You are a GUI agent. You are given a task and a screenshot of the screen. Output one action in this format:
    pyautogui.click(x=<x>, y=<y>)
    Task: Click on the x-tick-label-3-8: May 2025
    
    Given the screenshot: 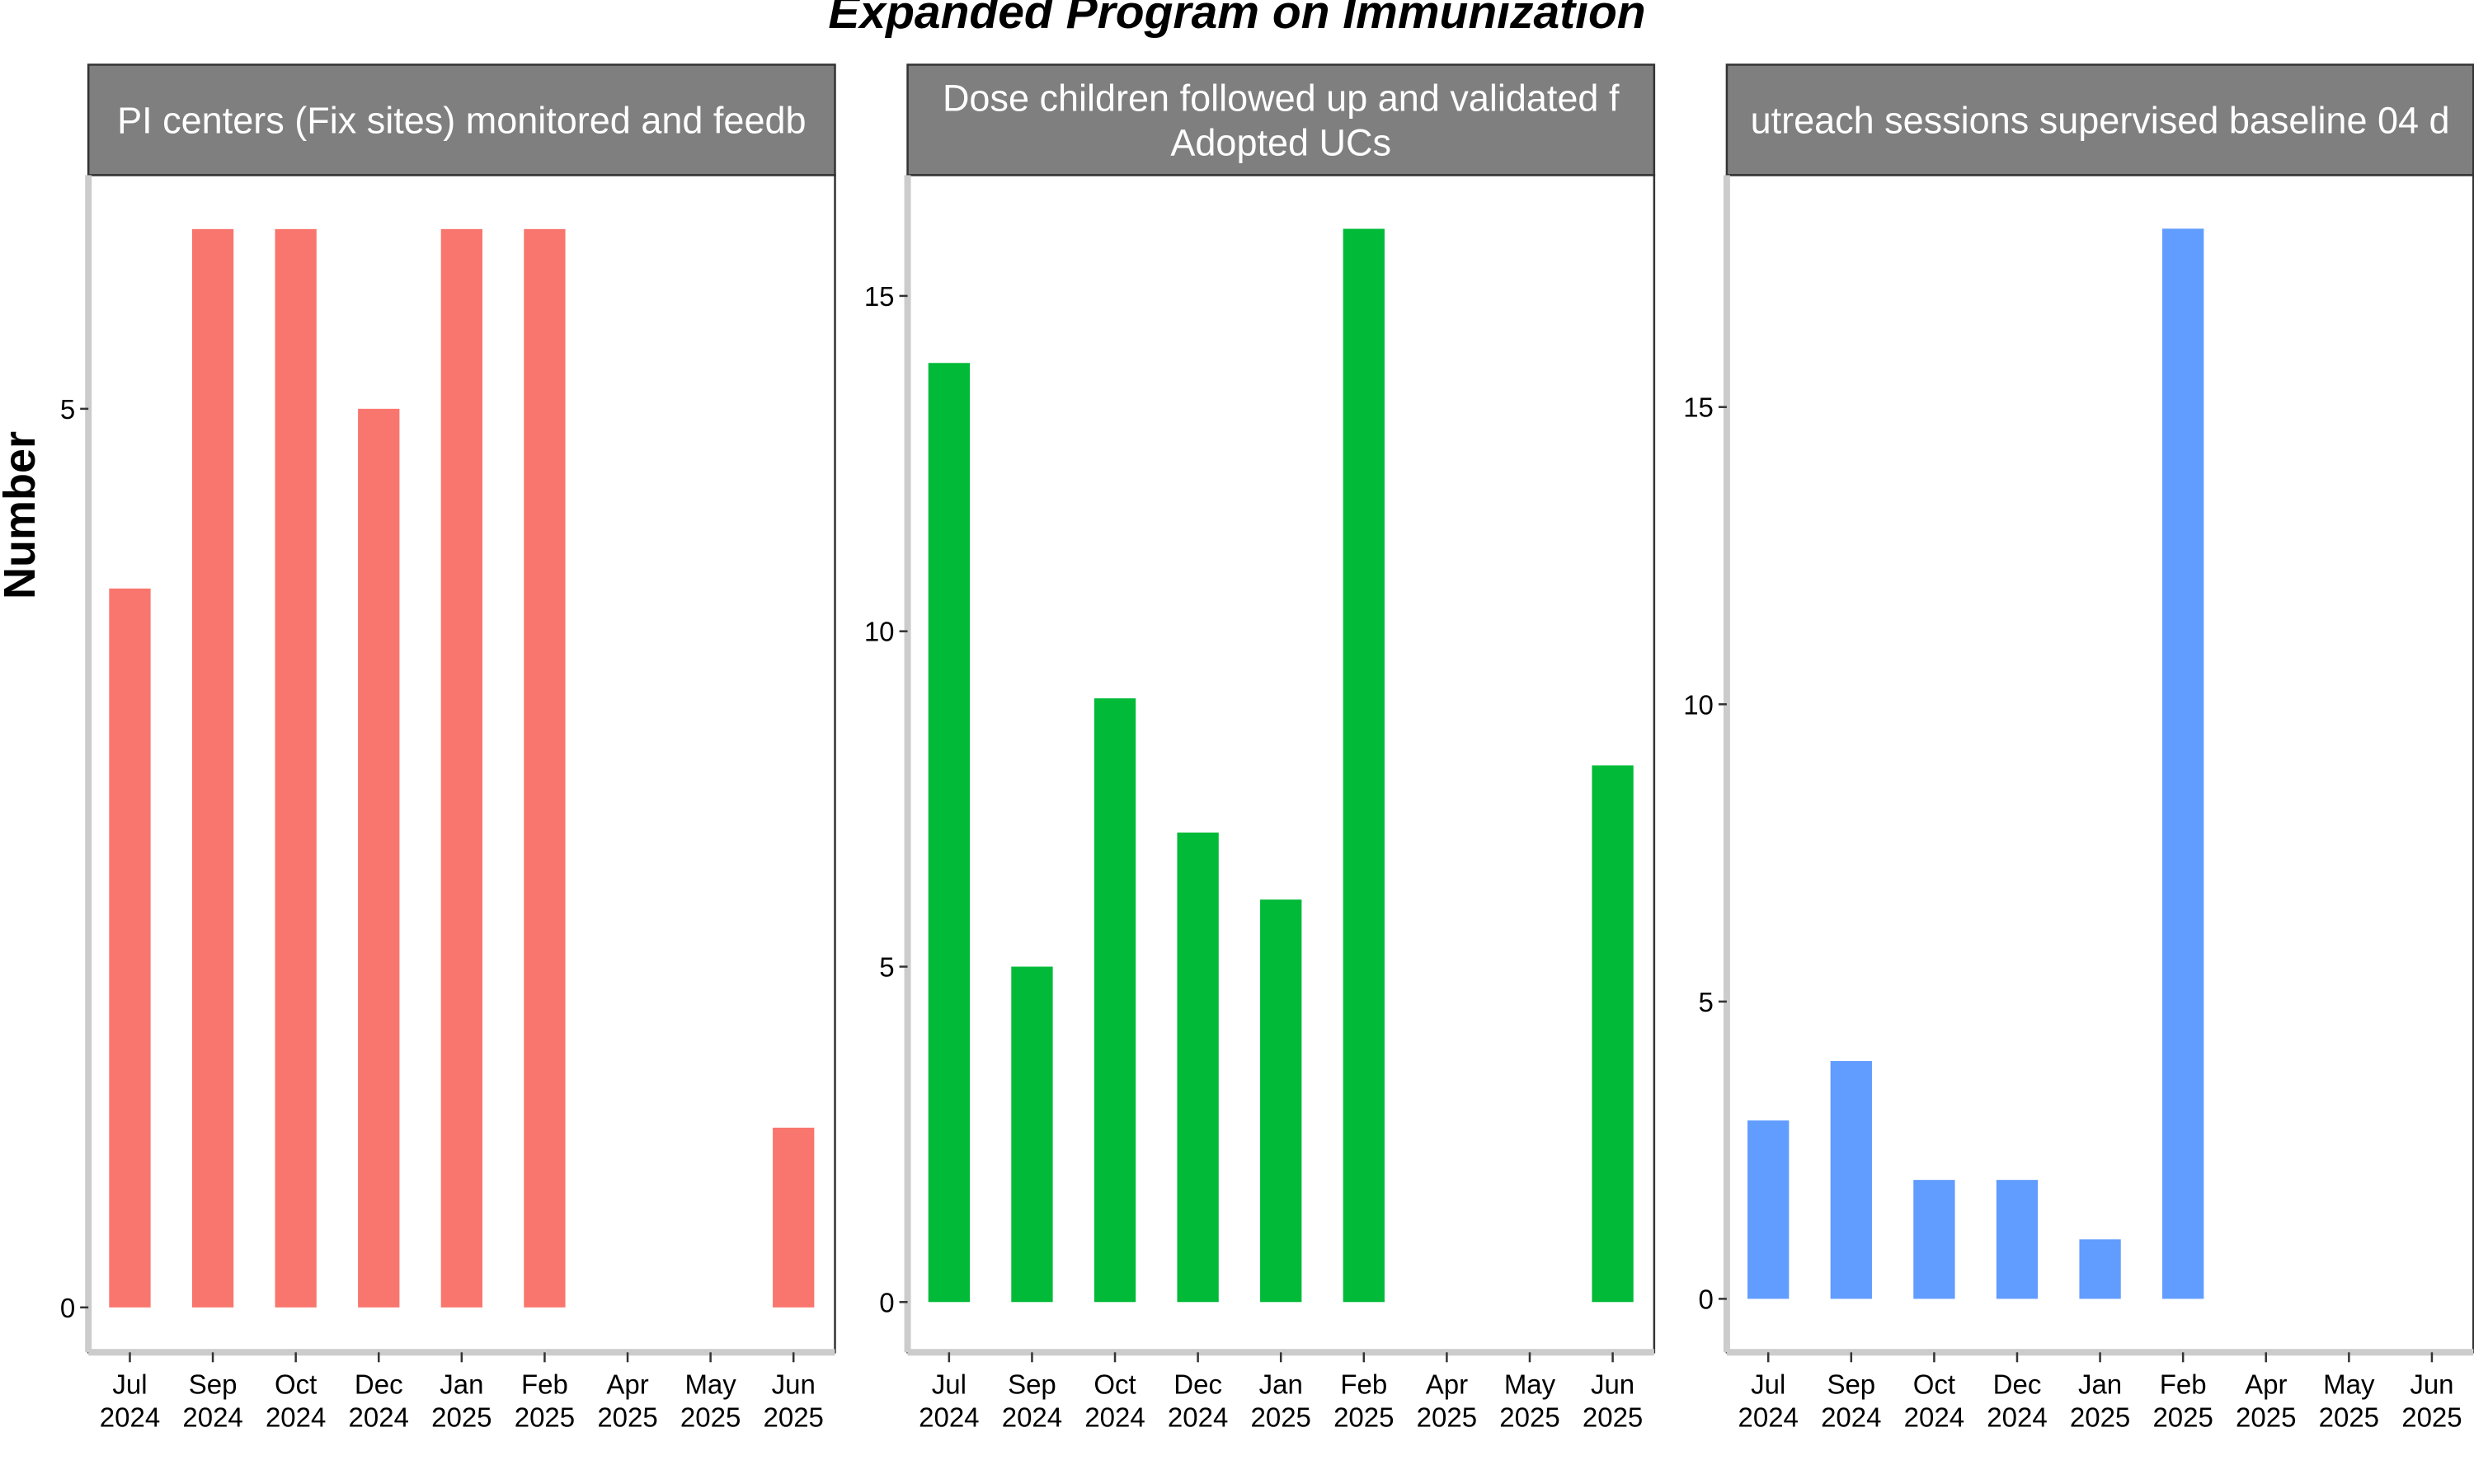 What is the action you would take?
    pyautogui.click(x=2349, y=1400)
    